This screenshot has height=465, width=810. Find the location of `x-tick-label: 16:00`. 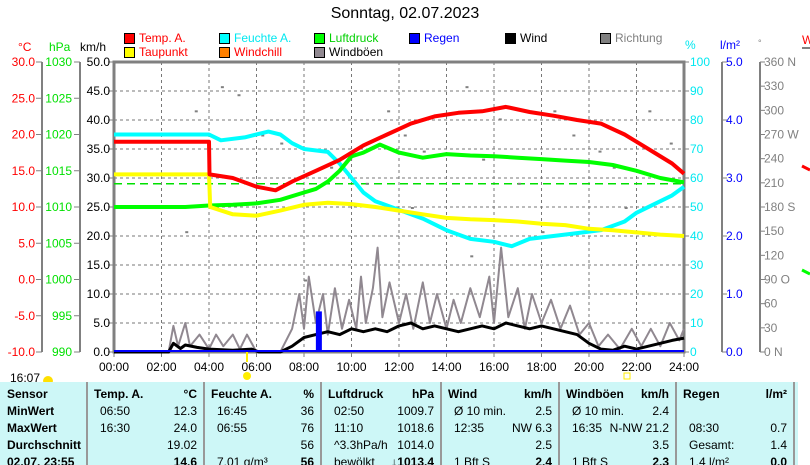

x-tick-label: 16:00 is located at coordinates (494, 367).